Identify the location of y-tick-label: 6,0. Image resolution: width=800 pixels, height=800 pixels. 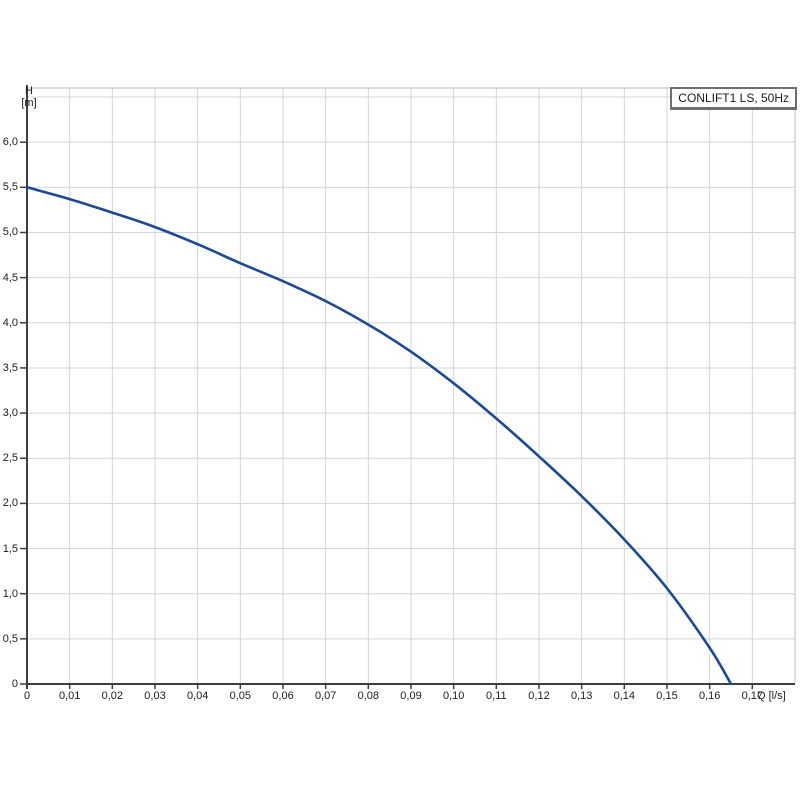
(10, 142).